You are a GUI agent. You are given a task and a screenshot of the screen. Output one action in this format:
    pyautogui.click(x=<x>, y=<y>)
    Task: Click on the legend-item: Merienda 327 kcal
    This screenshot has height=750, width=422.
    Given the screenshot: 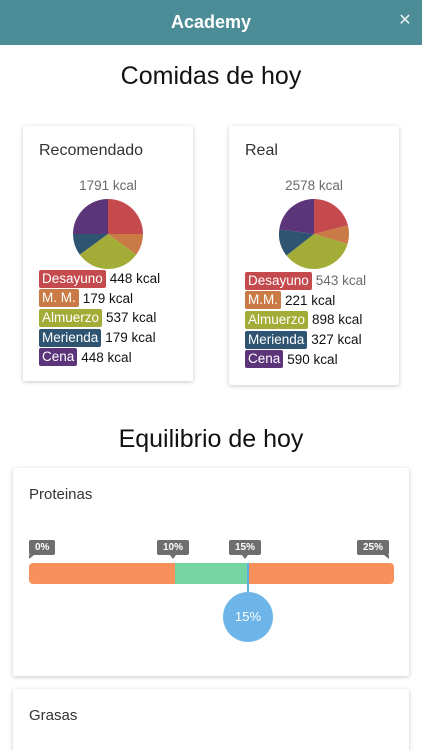 What is the action you would take?
    pyautogui.click(x=305, y=340)
    